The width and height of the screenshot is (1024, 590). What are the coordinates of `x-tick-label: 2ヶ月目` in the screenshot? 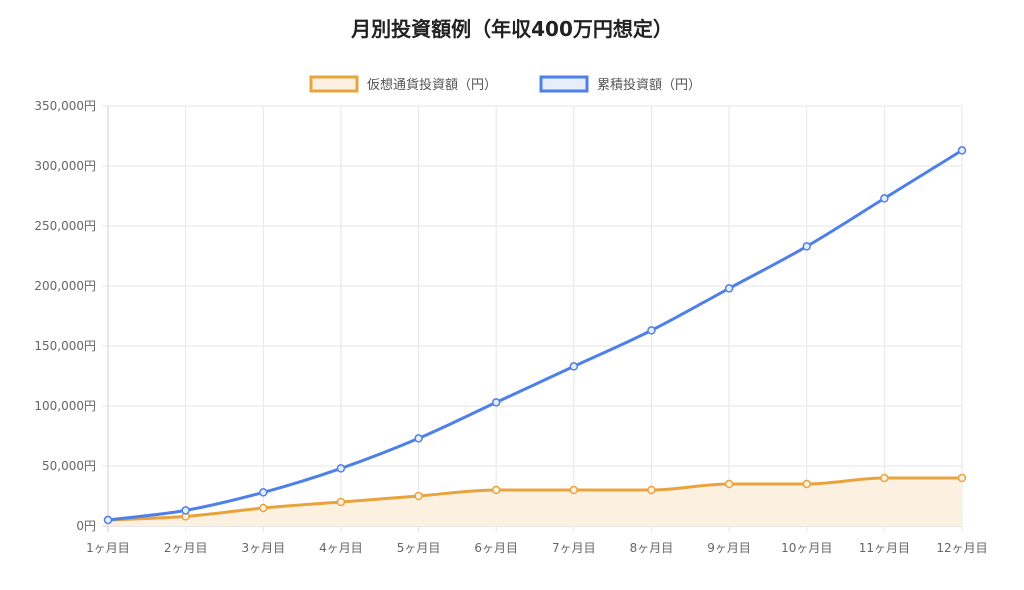 It's located at (186, 548).